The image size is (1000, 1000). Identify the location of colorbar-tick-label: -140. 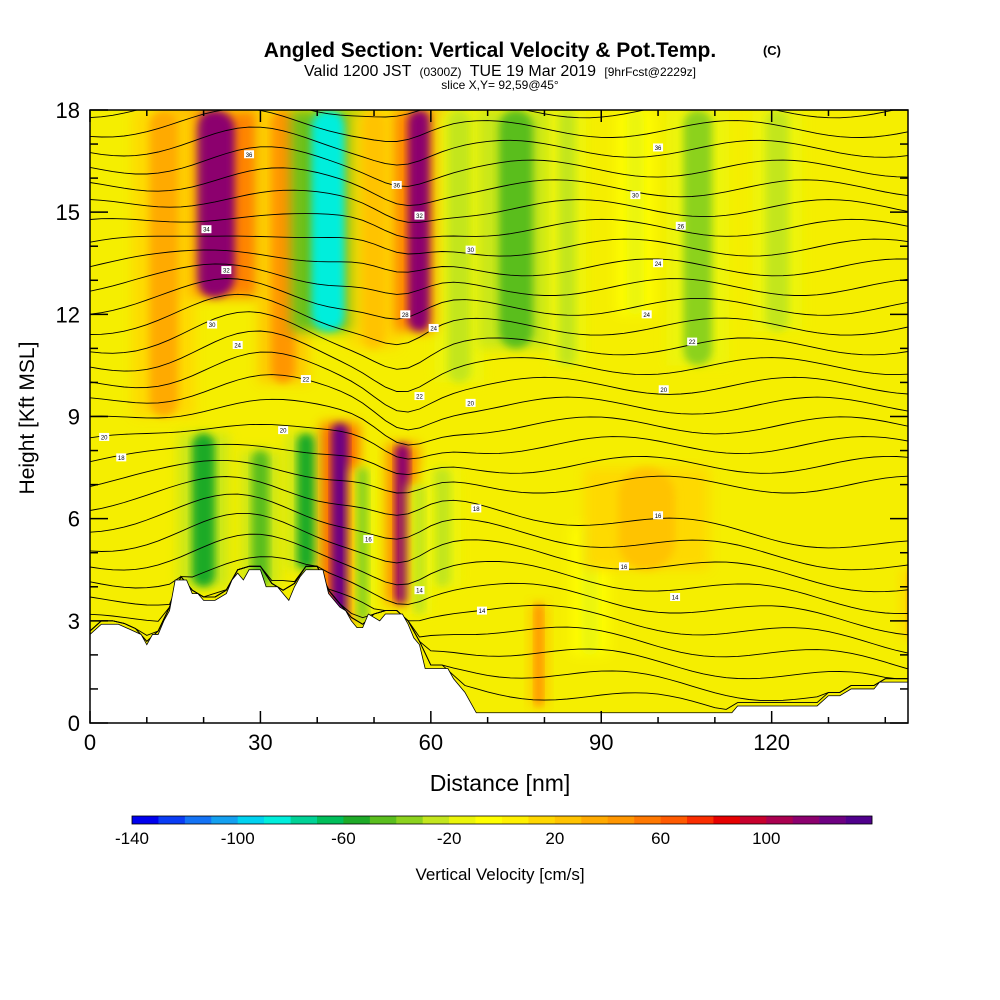
(132, 838).